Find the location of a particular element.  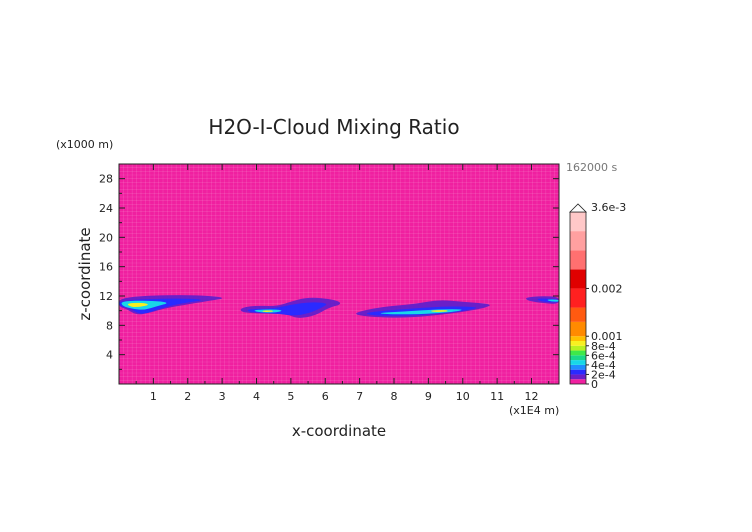

cloud-band-1-core-contour is located at coordinates (137, 304).